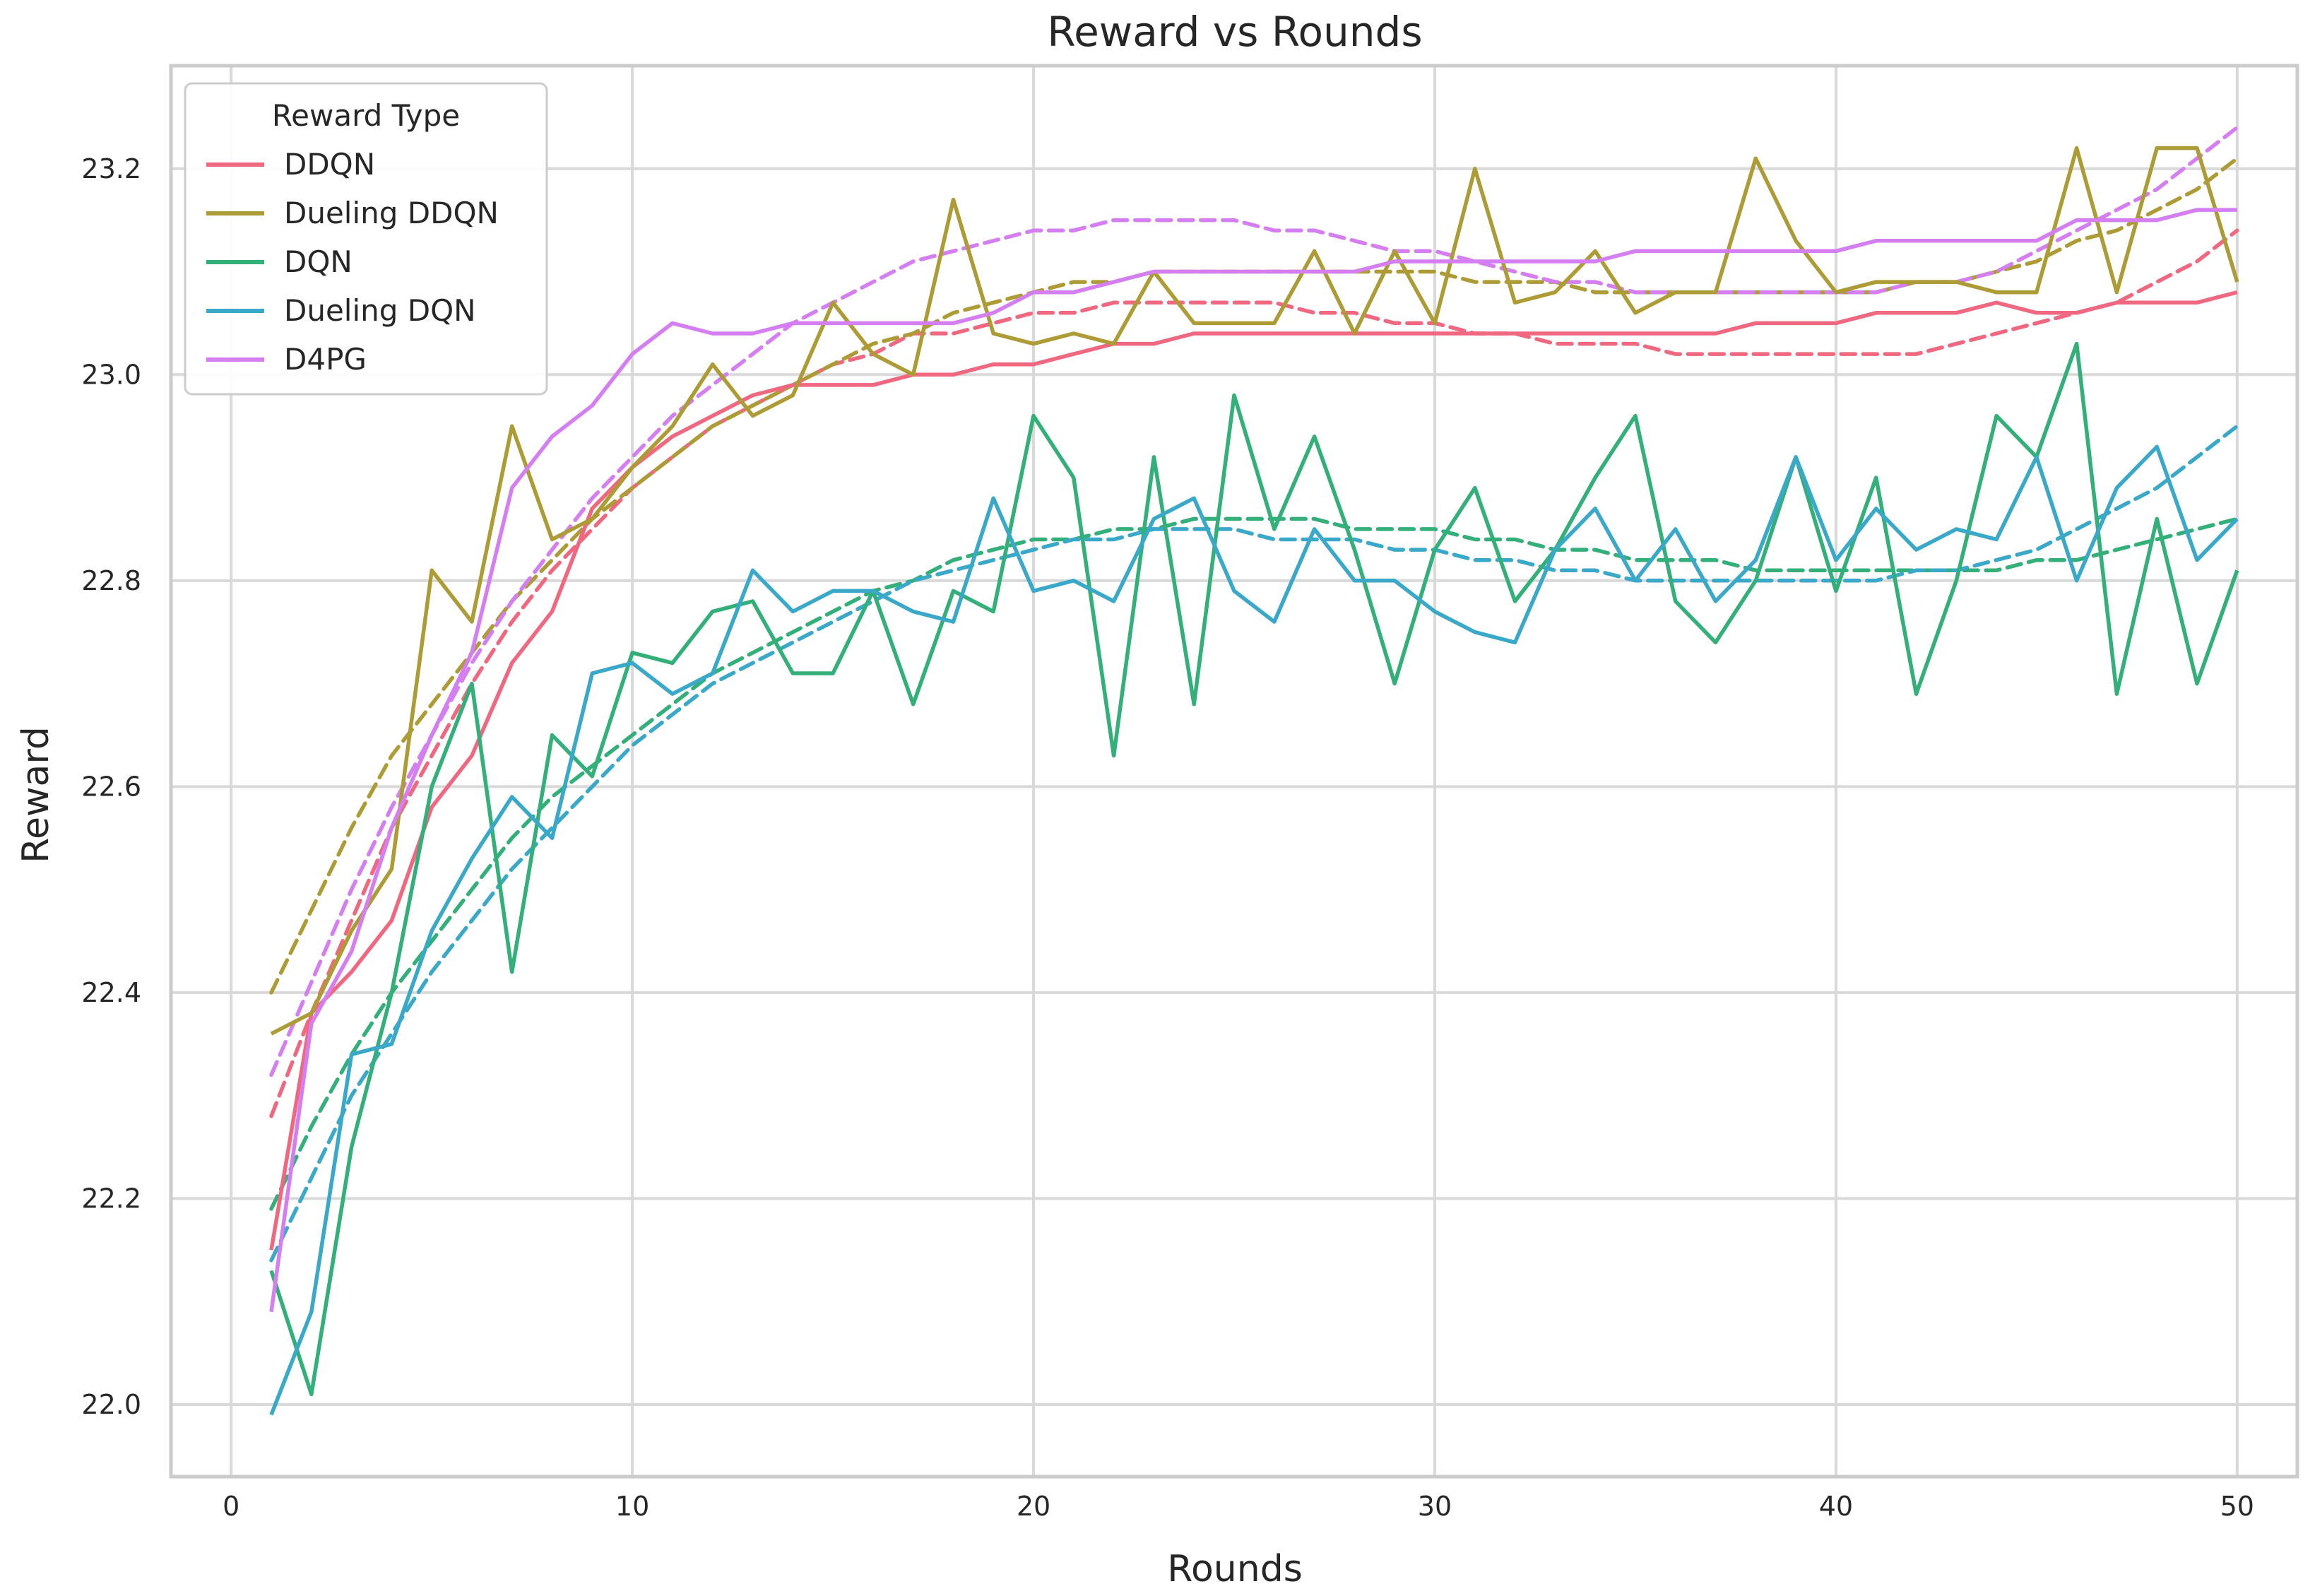 The image size is (2315, 1596). I want to click on x-tick-label: 30, so click(1435, 1507).